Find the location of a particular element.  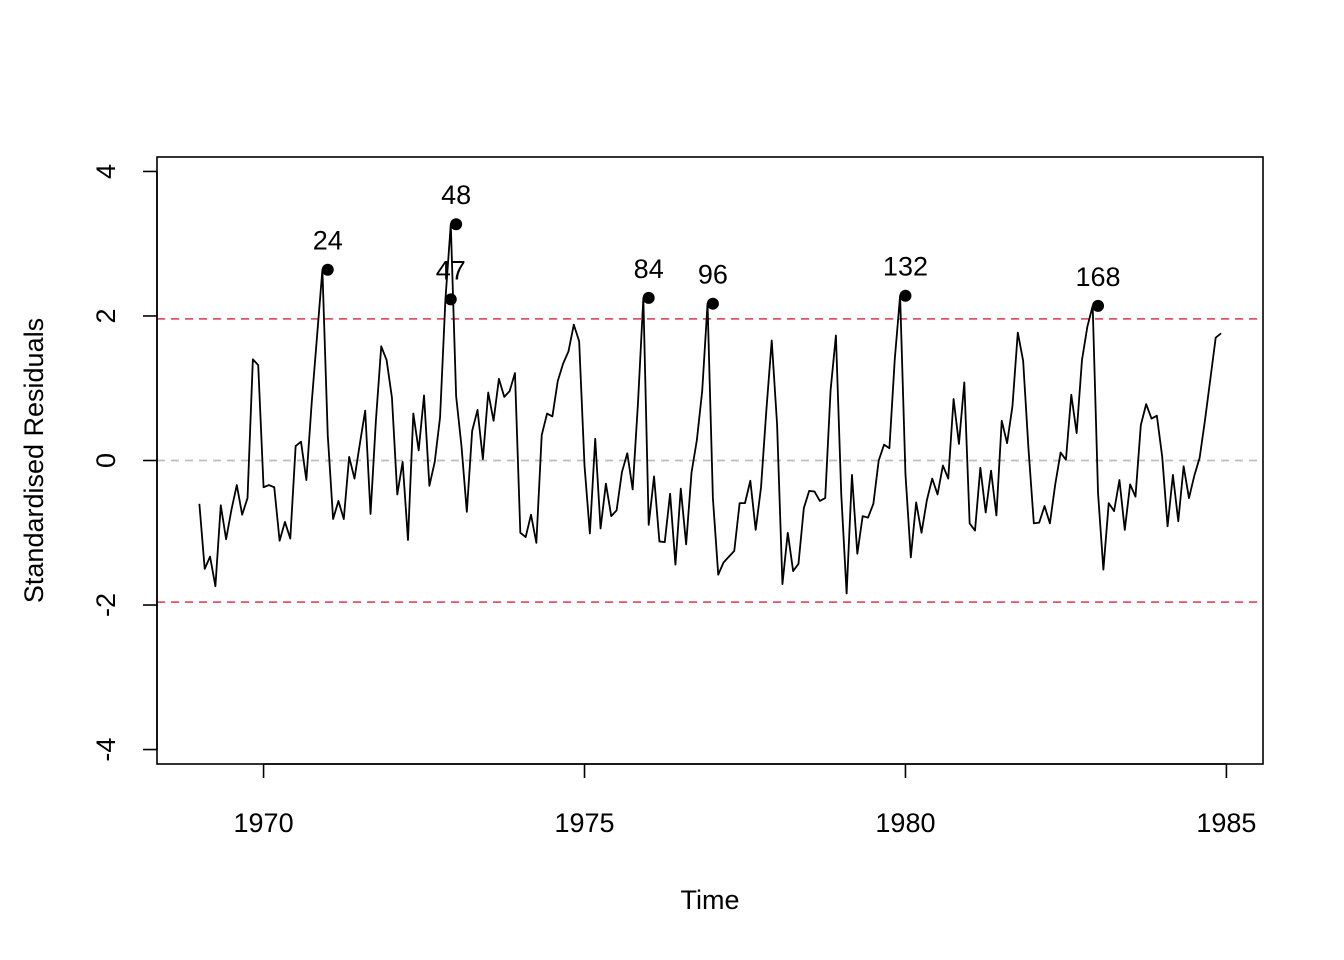

y-tick-label: 2 is located at coordinates (106, 315).